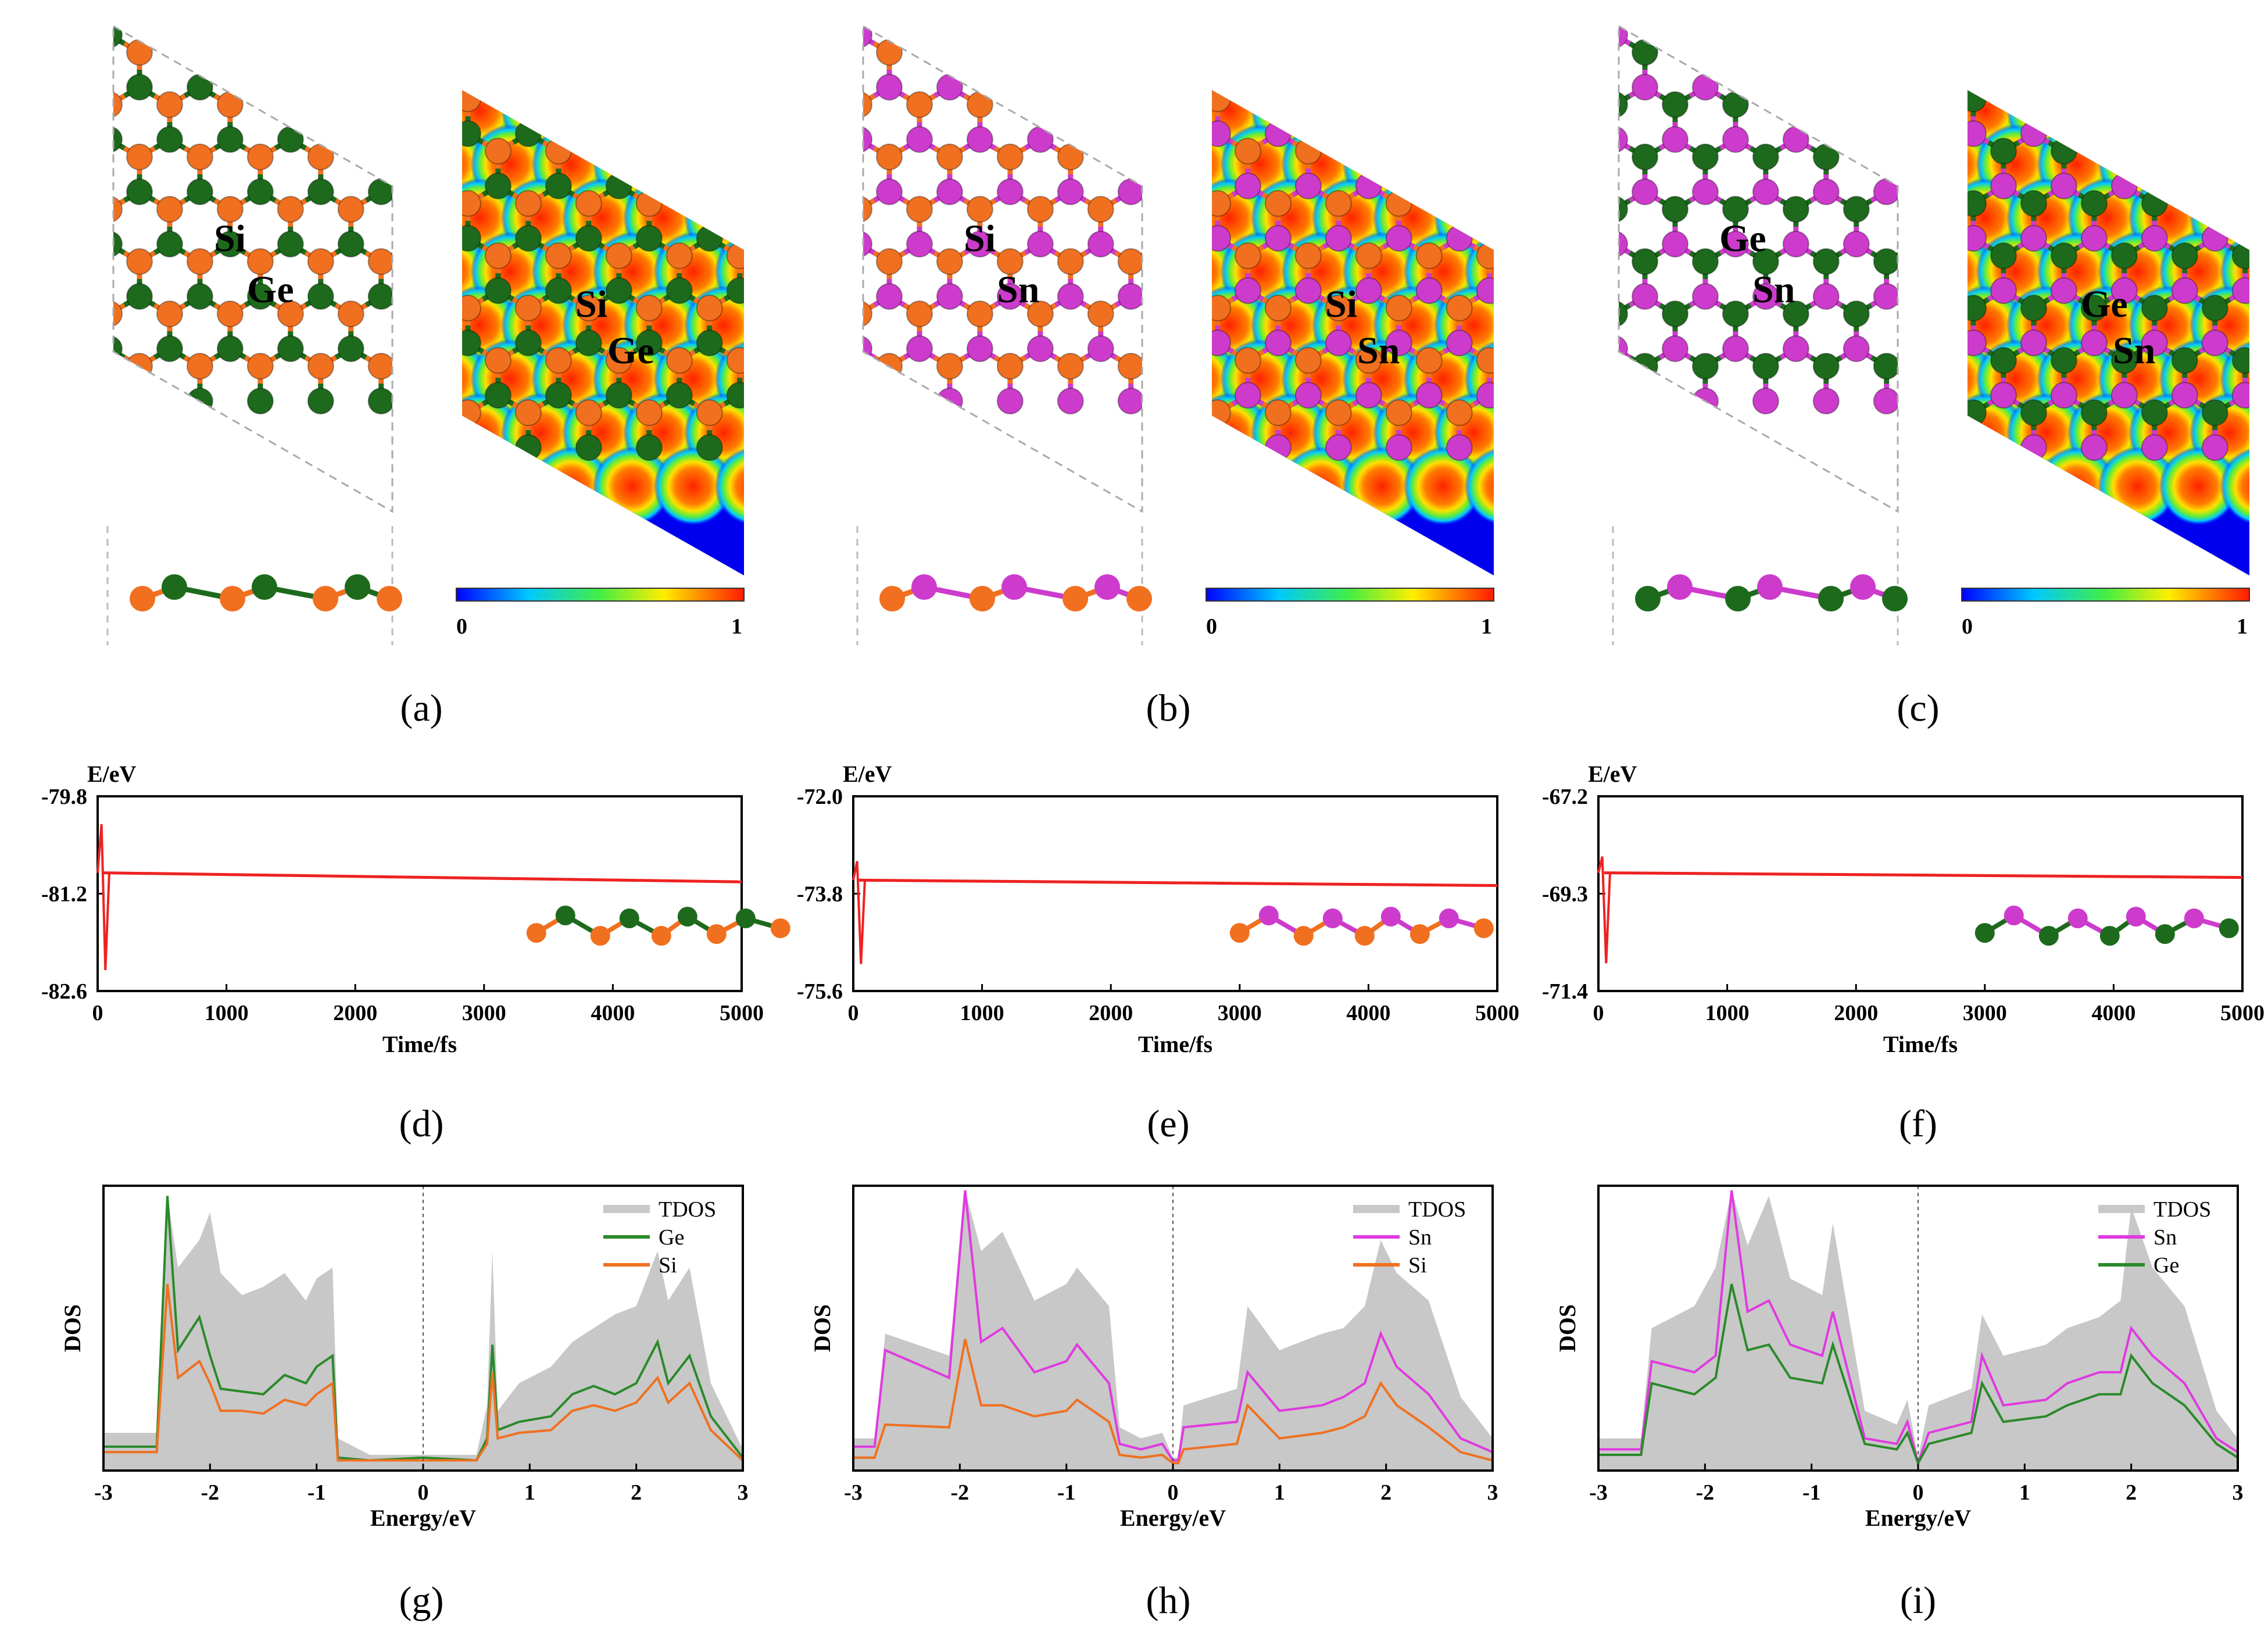 The image size is (2268, 1649). What do you see at coordinates (1918, 1124) in the screenshot?
I see `caption-f: (f)` at bounding box center [1918, 1124].